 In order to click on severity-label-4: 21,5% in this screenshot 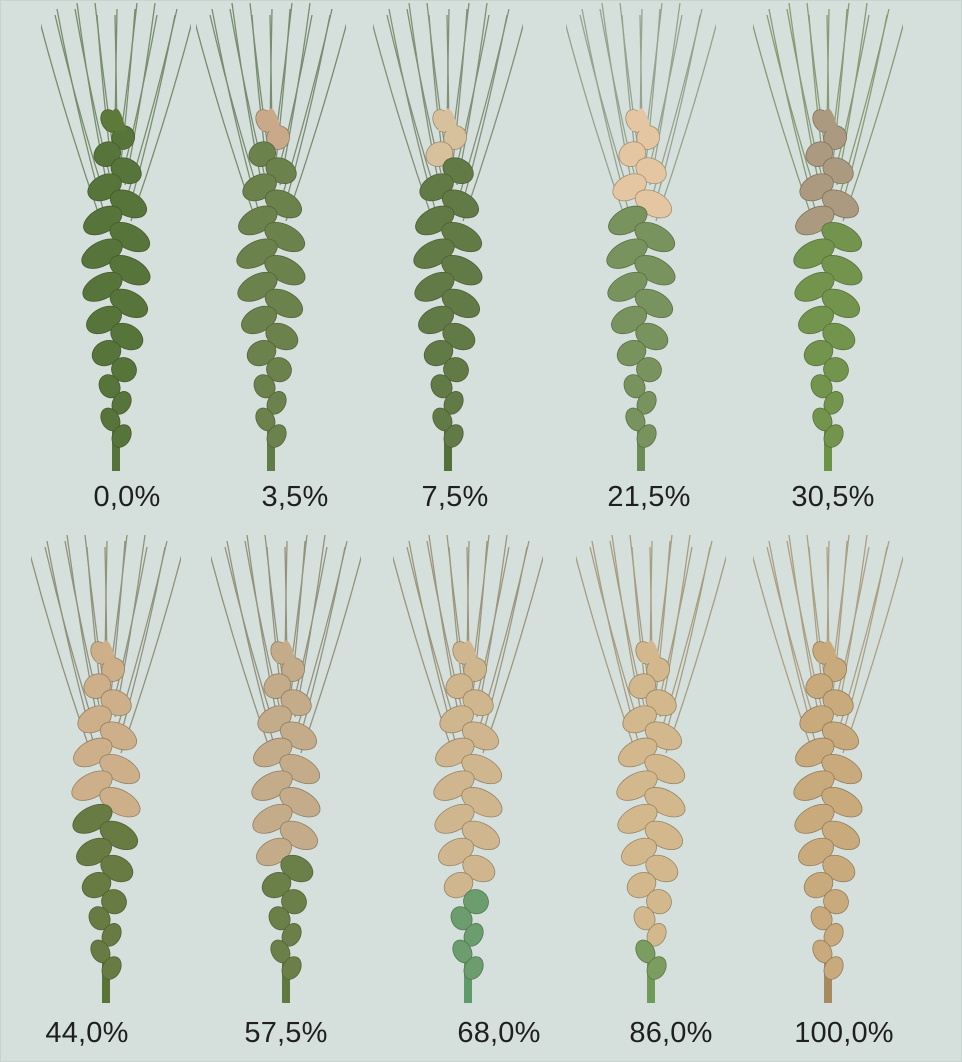, I will do `click(649, 497)`.